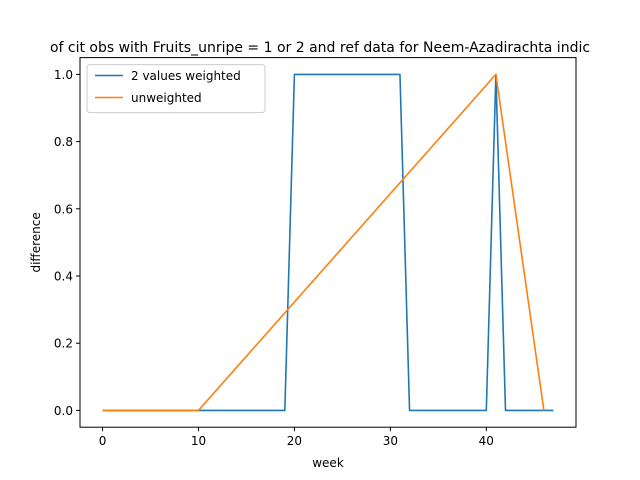  Describe the element at coordinates (36, 242) in the screenshot. I see `y-axis-label: difference` at that location.